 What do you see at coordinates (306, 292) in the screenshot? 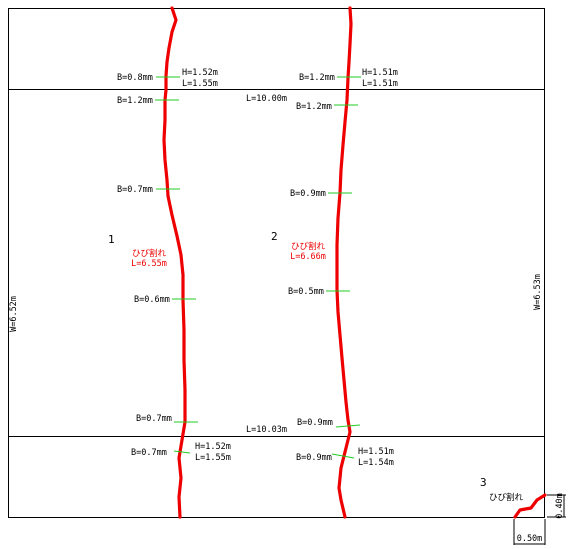
I see `c2-width-3: B=0.5mm` at bounding box center [306, 292].